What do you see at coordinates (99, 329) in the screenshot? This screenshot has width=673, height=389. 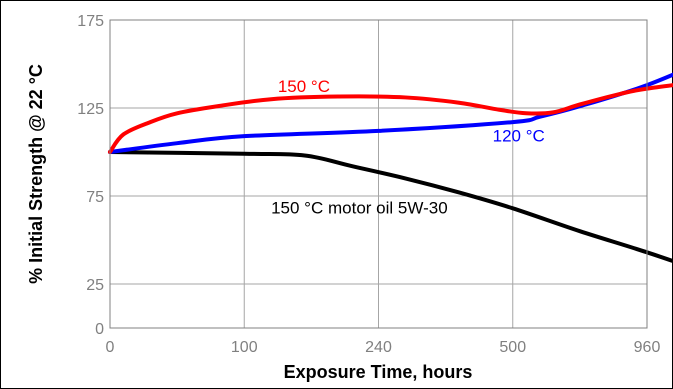 I see `y-tick-label: 0` at bounding box center [99, 329].